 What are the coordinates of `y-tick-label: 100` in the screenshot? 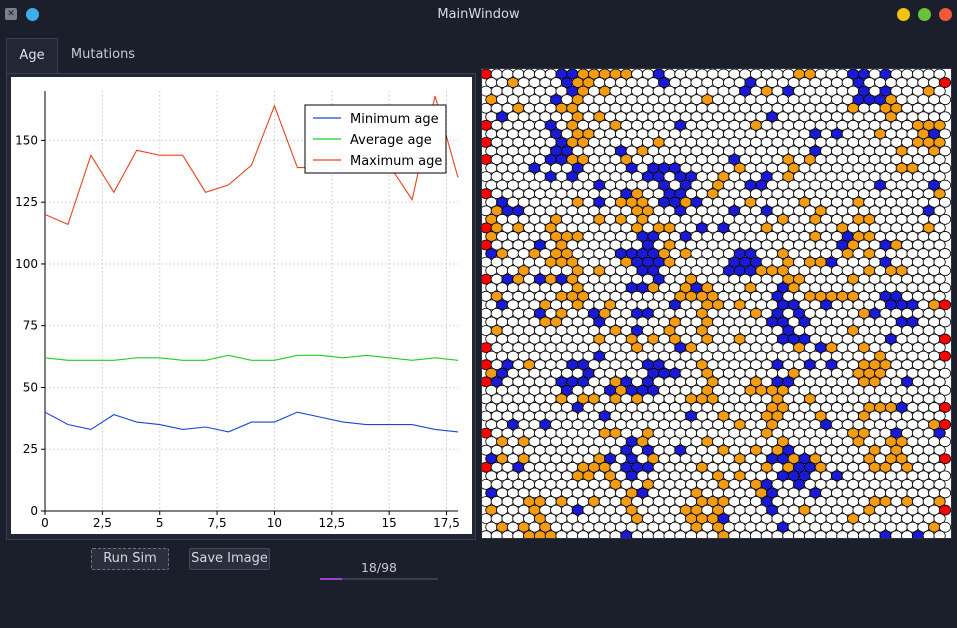 It's located at (26, 264).